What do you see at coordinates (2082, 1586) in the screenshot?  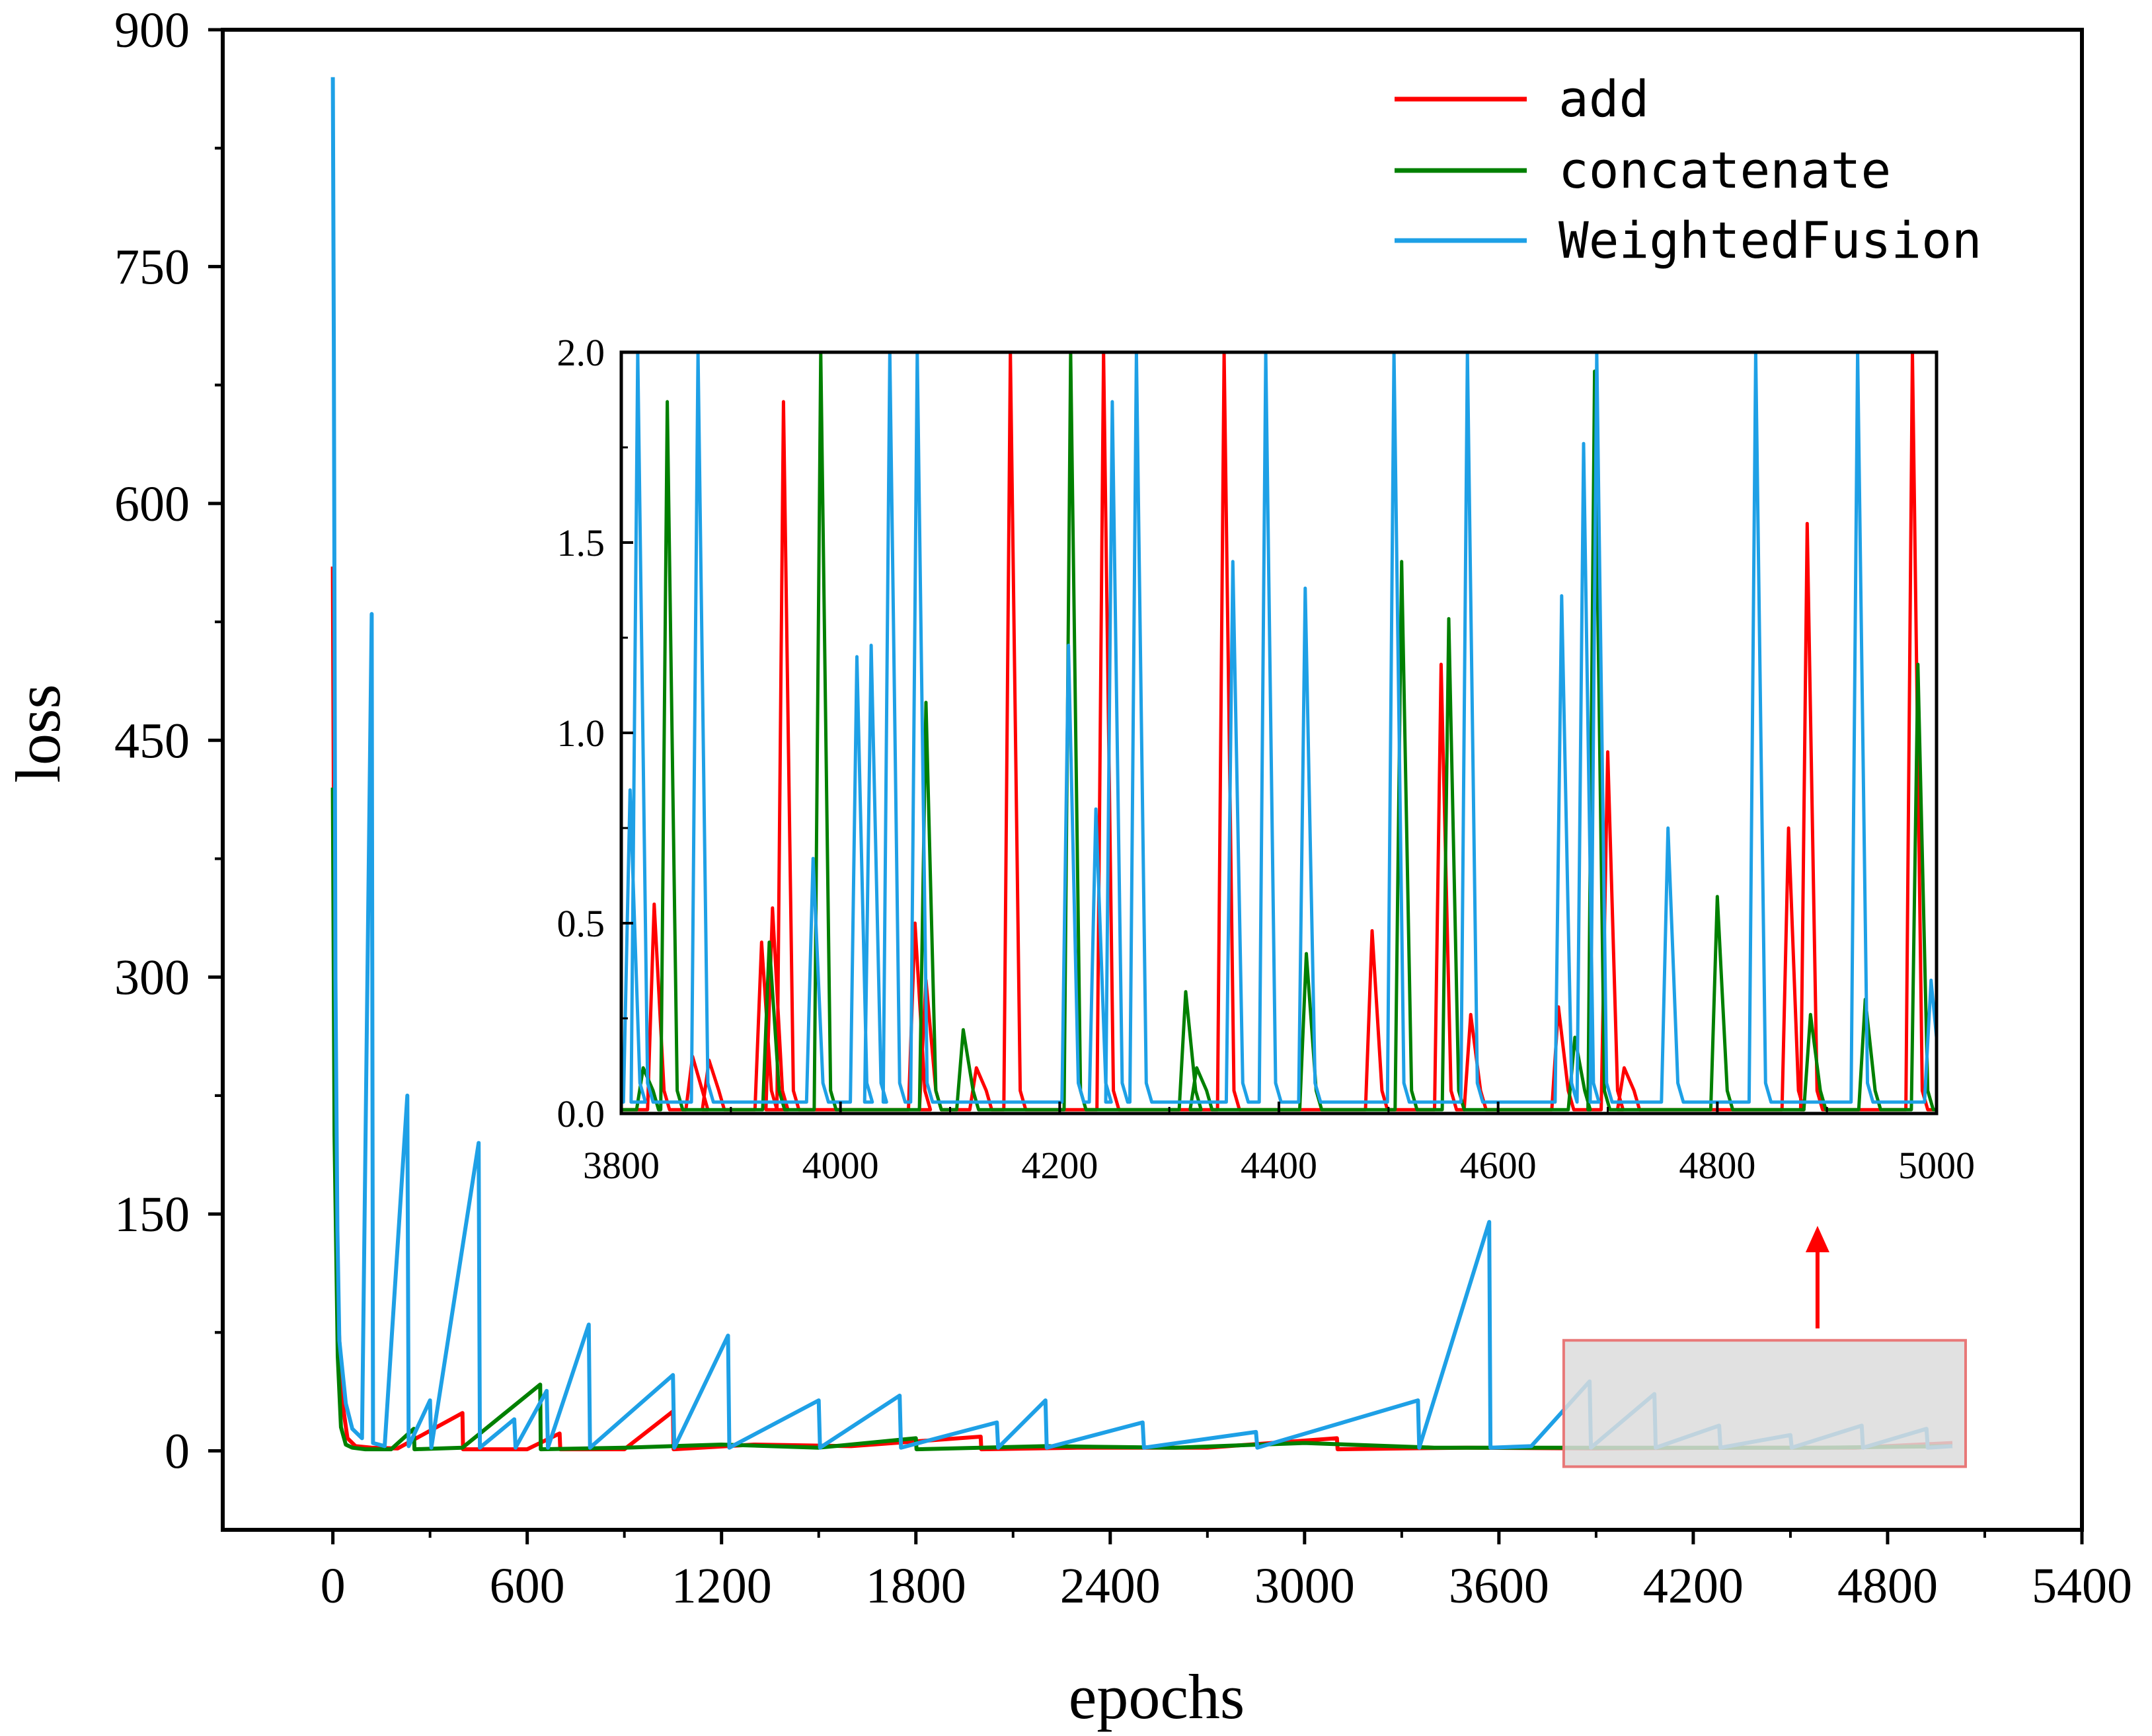 I see `x-tick-label: 5400` at bounding box center [2082, 1586].